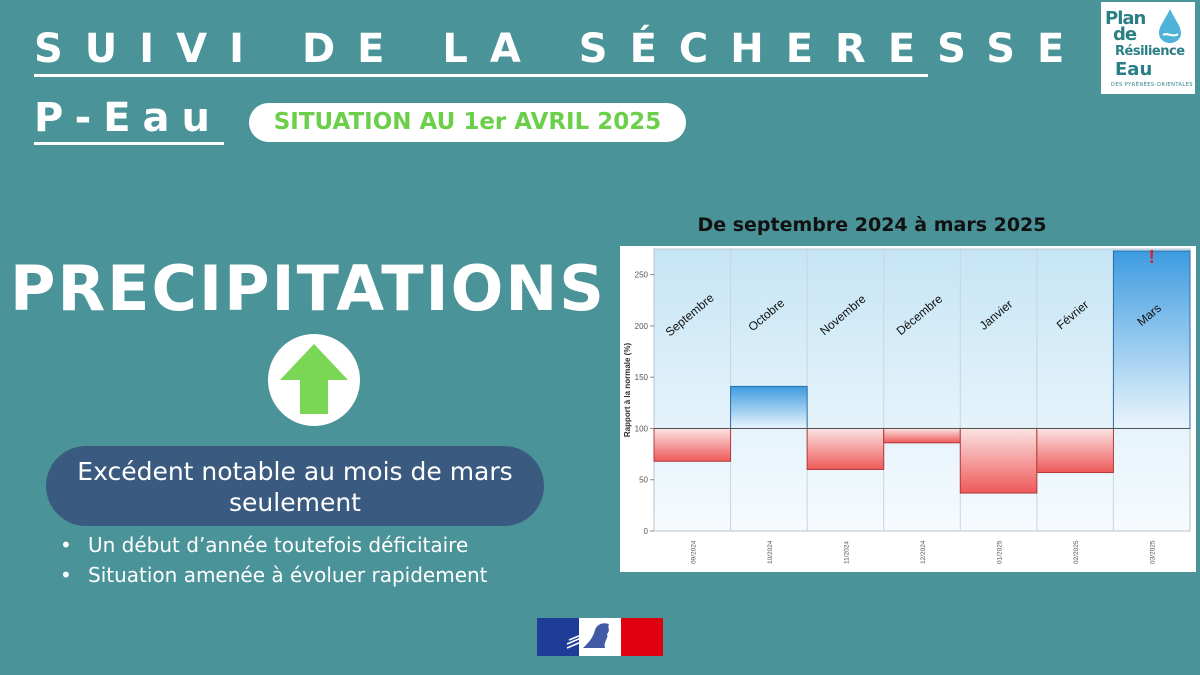 This screenshot has width=1200, height=675. Describe the element at coordinates (1125, 34) in the screenshot. I see `logo-text-de: de` at that location.